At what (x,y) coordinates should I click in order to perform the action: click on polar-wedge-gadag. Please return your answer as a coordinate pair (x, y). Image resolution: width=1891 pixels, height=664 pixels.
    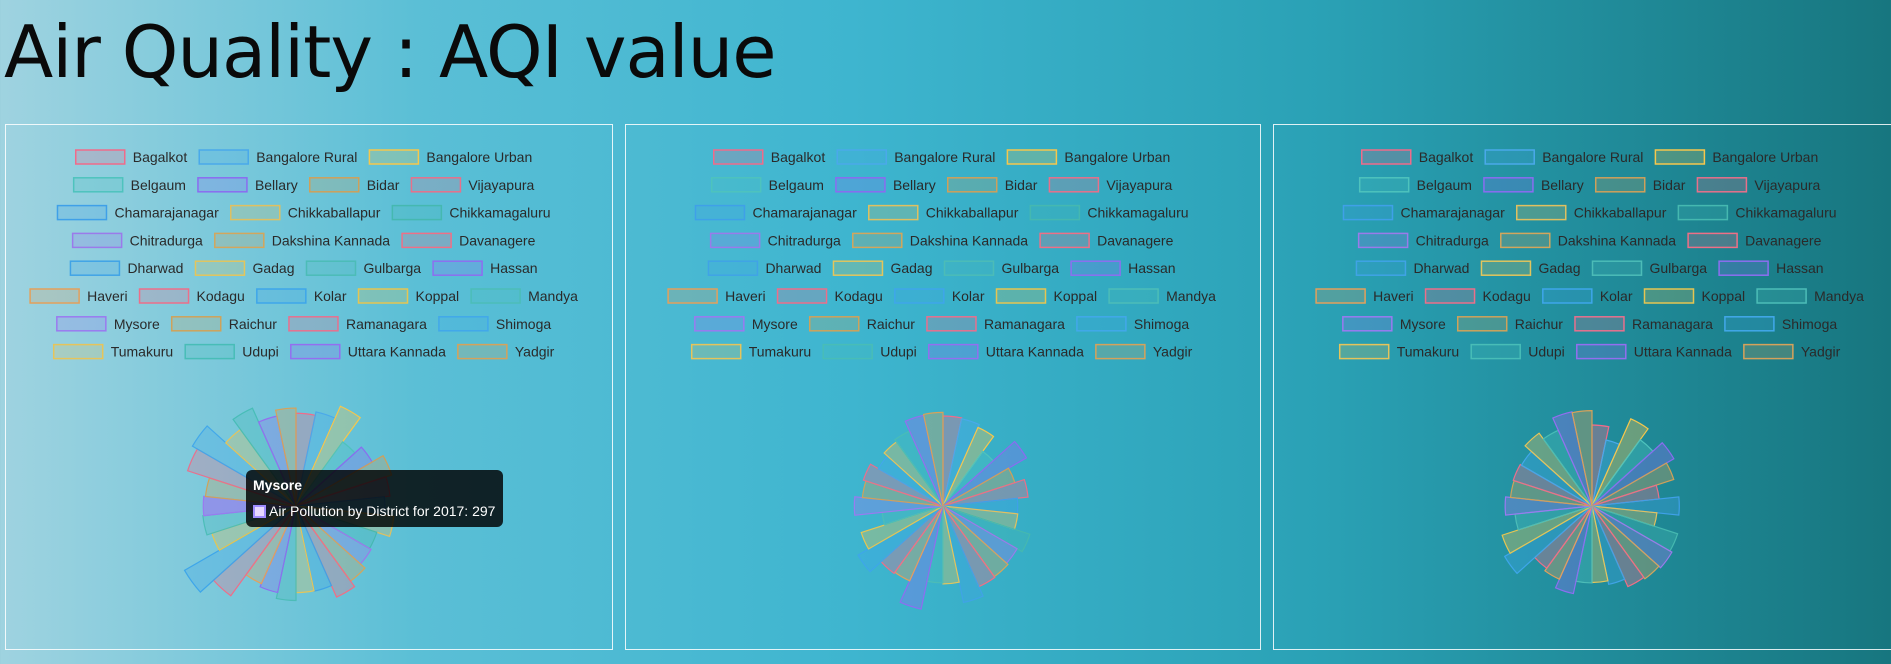
    Looking at the image, I should click on (951, 545).